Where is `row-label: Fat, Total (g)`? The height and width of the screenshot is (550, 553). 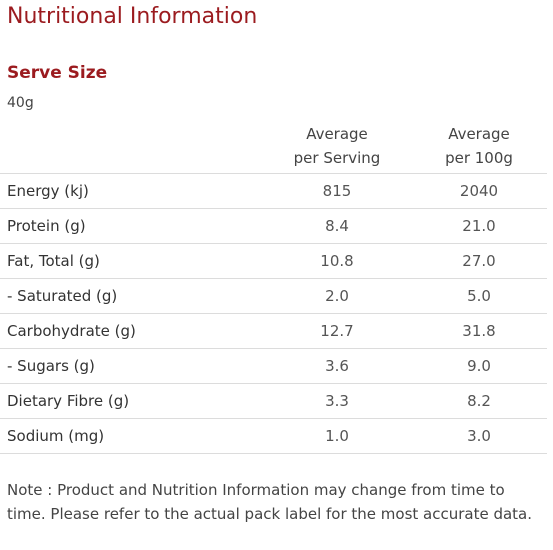 row-label: Fat, Total (g) is located at coordinates (53, 261).